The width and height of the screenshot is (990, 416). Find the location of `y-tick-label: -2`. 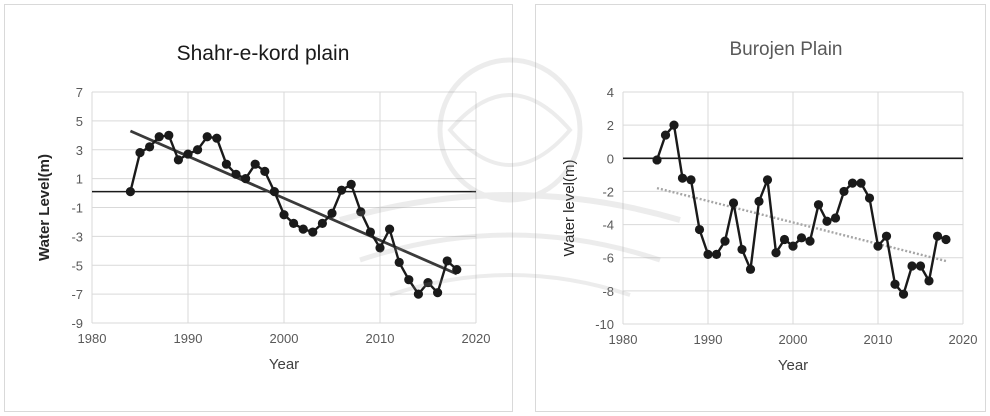

y-tick-label: -2 is located at coordinates (608, 191).